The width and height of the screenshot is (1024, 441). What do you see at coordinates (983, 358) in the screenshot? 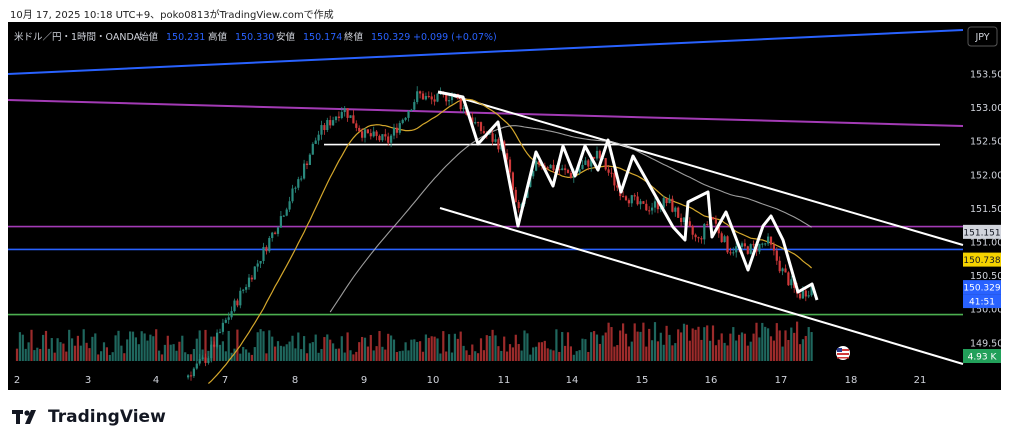
I see `price-label-text: 4.93 K` at bounding box center [983, 358].